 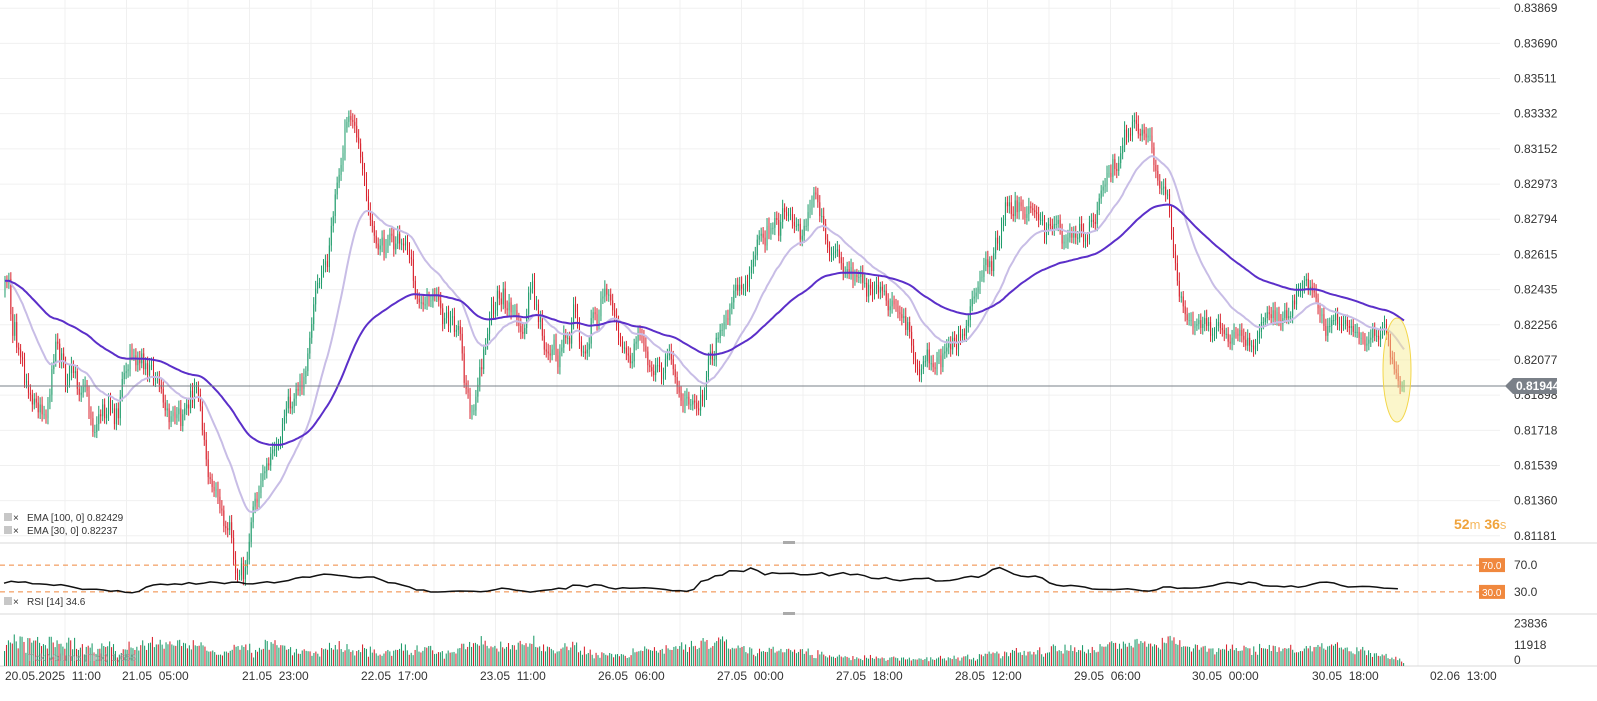 I want to click on volume-tick-label: 0, so click(x=1517, y=660).